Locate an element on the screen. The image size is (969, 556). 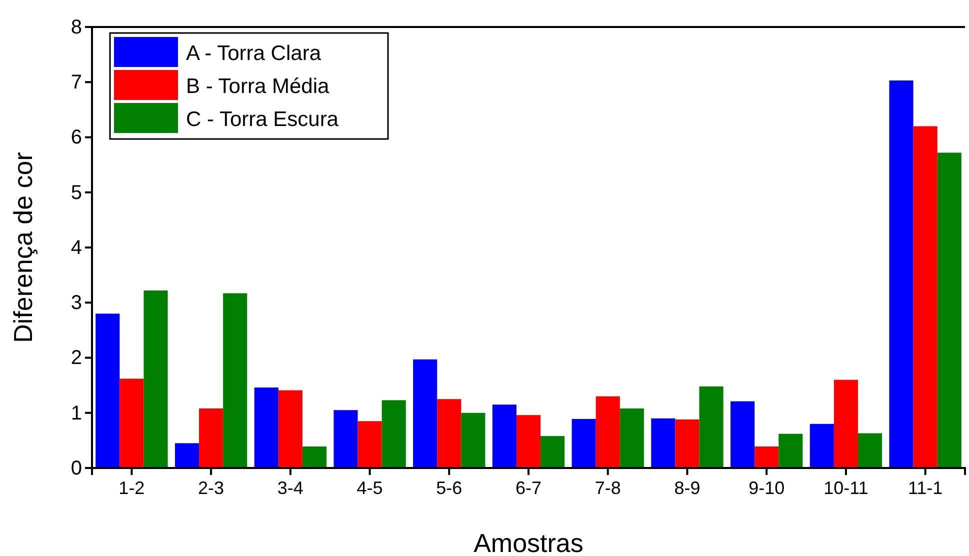
y-tick-label: 4 is located at coordinates (76, 247).